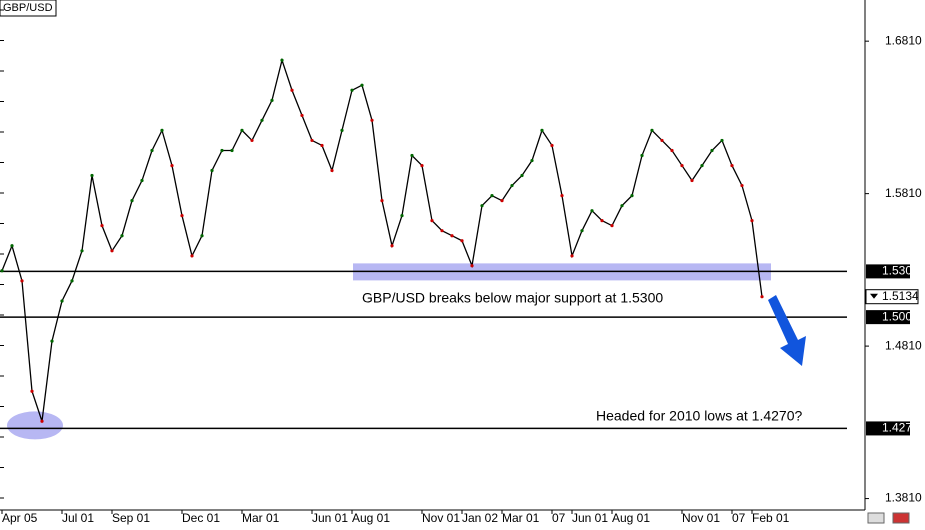  What do you see at coordinates (903, 345) in the screenshot?
I see `y-tick-label: 1.4810` at bounding box center [903, 345].